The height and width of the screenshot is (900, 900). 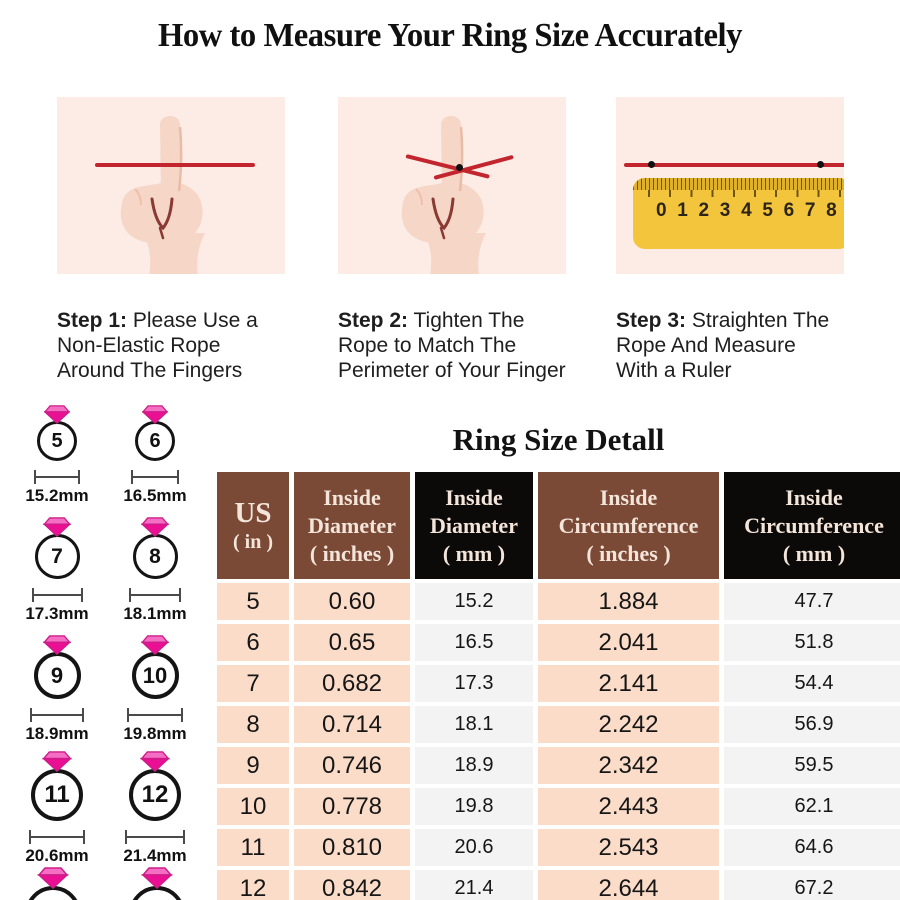 I want to click on step-2-image, so click(x=452, y=185).